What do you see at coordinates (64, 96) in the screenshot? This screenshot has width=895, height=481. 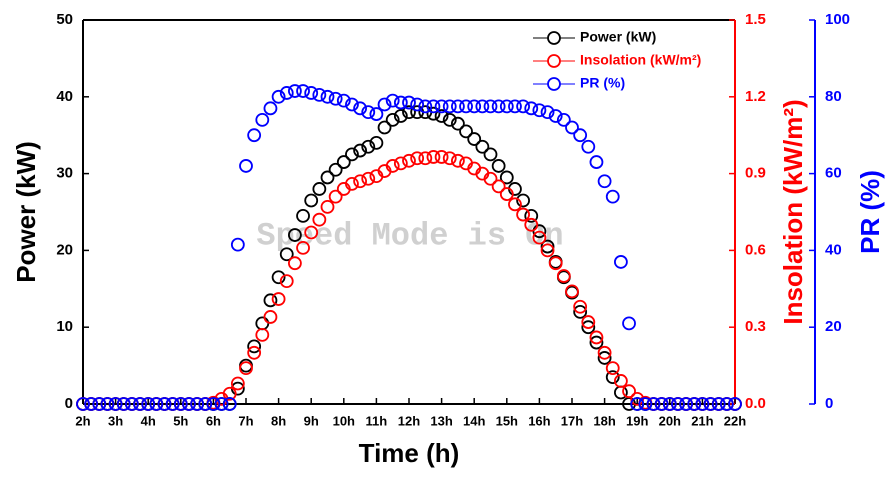 I see `y-tick-label: 40` at bounding box center [64, 96].